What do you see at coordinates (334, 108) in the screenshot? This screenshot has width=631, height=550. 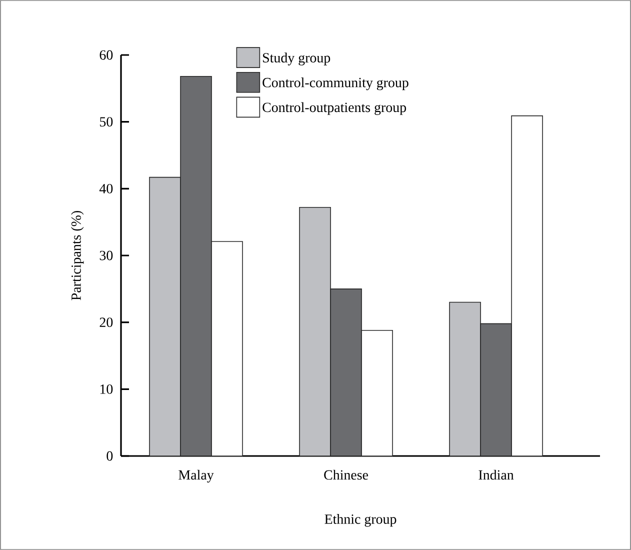 I see `legend-label: Control-outpatients group` at bounding box center [334, 108].